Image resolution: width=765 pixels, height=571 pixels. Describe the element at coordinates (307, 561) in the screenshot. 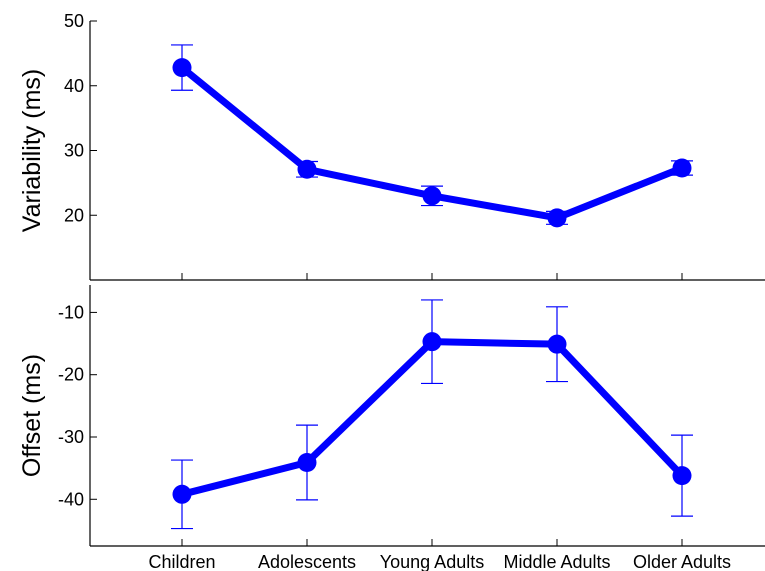

I see `x-category-label: Adolescents` at that location.